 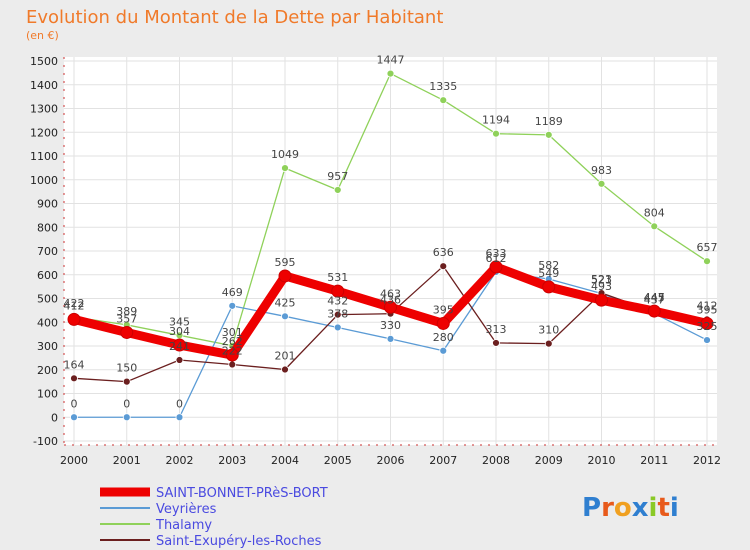 I want to click on data-label: 463, so click(x=390, y=293).